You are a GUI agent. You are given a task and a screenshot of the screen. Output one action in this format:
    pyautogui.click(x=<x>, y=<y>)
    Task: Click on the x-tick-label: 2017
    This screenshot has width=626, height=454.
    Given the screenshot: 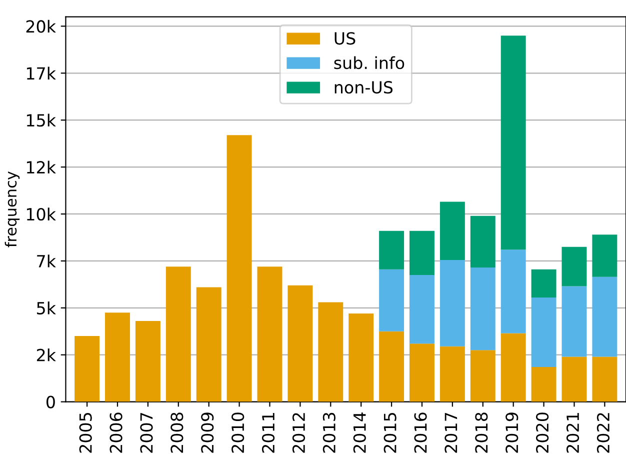 What is the action you would take?
    pyautogui.click(x=451, y=432)
    